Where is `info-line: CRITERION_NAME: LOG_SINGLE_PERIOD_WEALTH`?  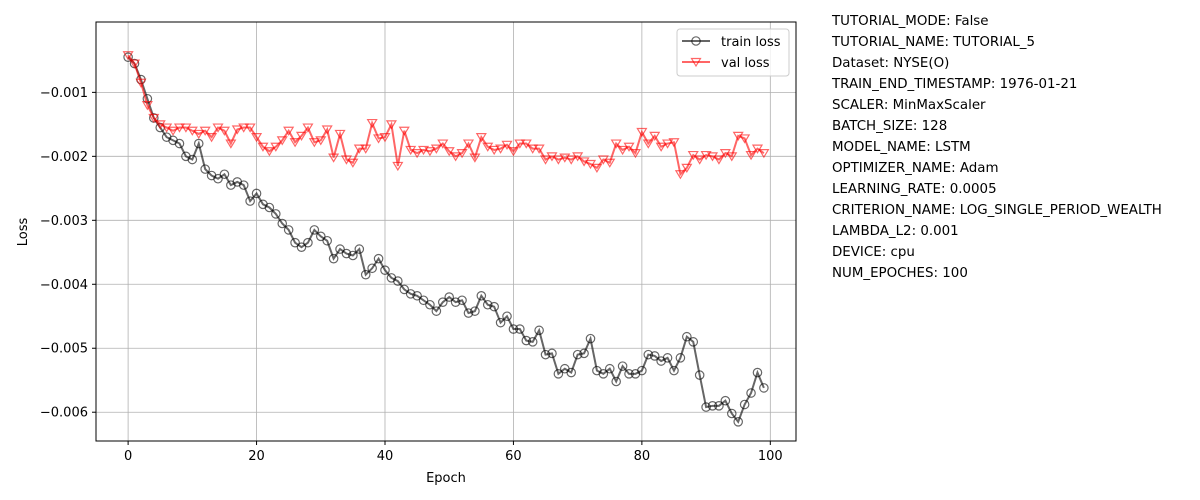 info-line: CRITERION_NAME: LOG_SINGLE_PERIOD_WEALTH is located at coordinates (997, 210).